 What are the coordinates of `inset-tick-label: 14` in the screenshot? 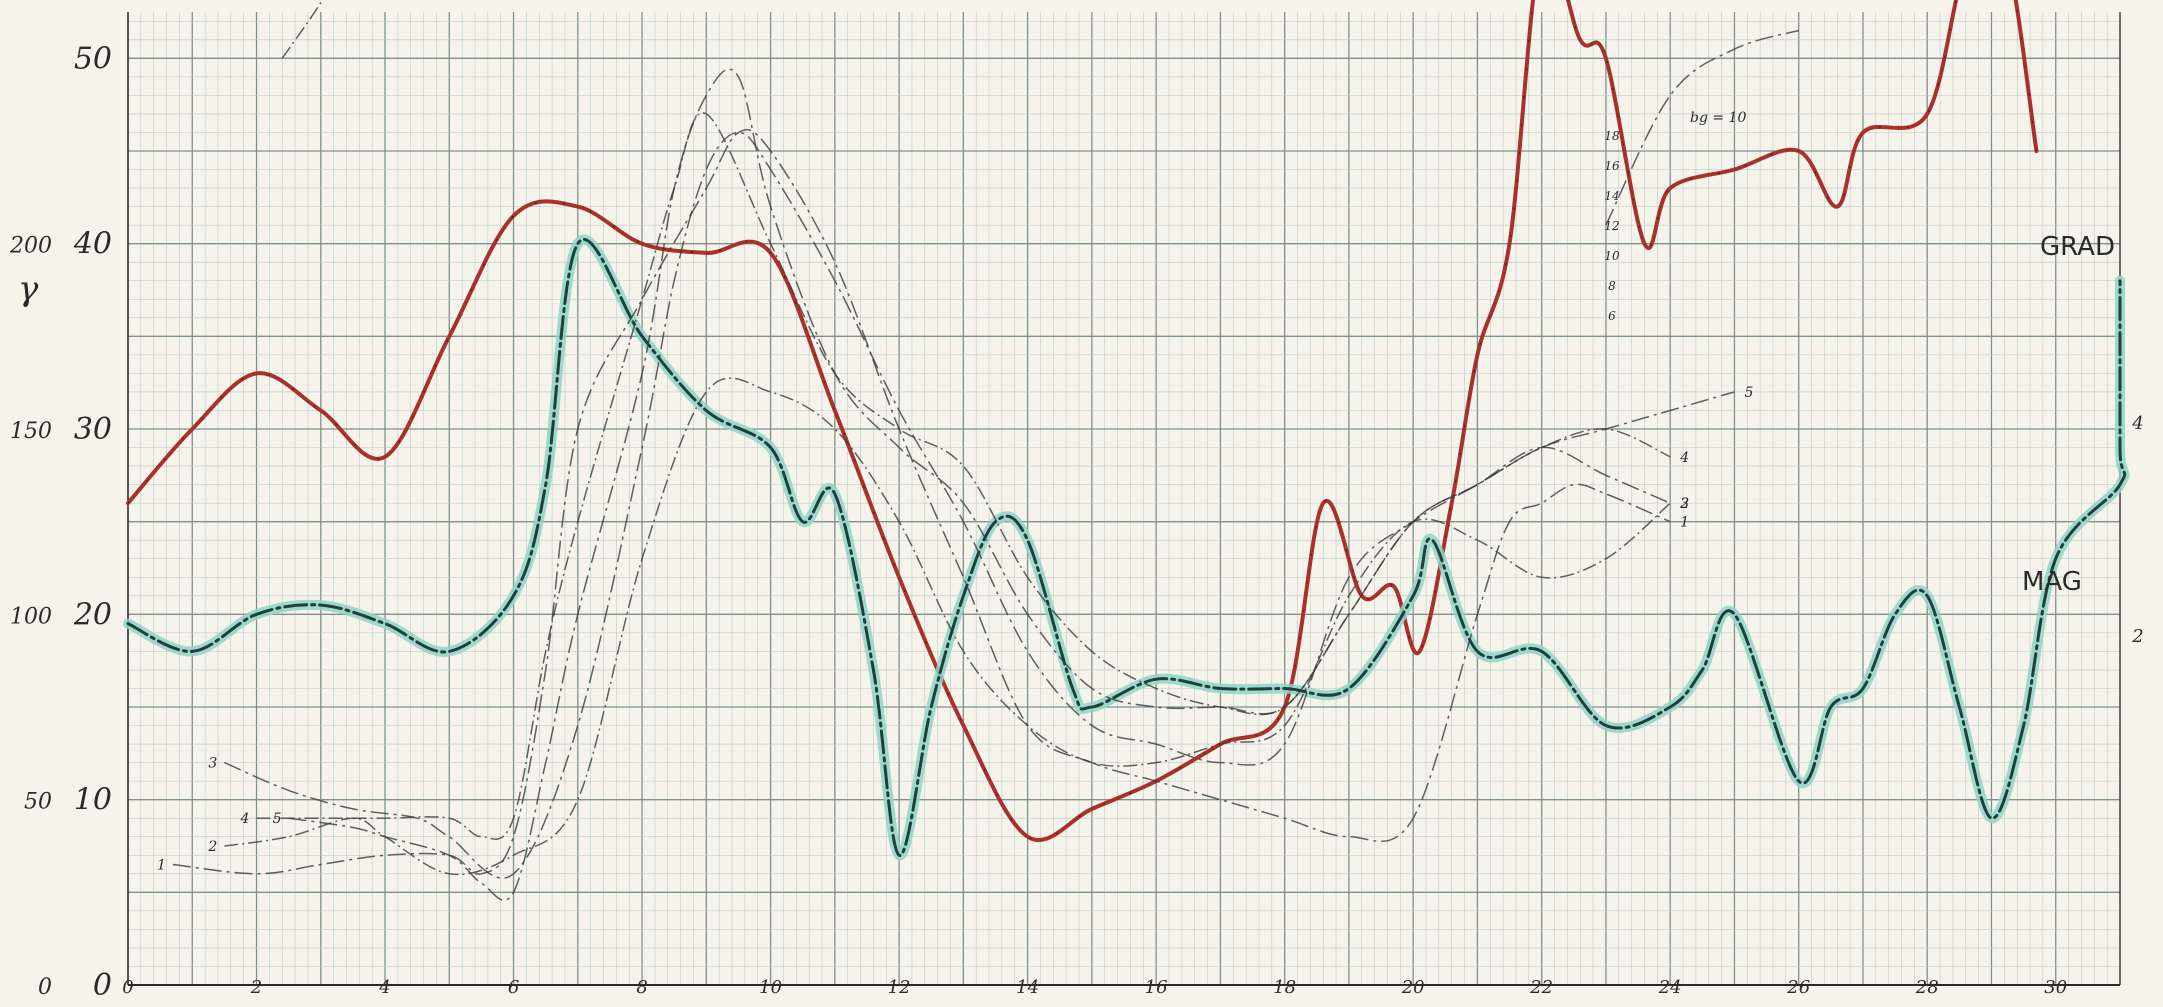 It's located at (1611, 196).